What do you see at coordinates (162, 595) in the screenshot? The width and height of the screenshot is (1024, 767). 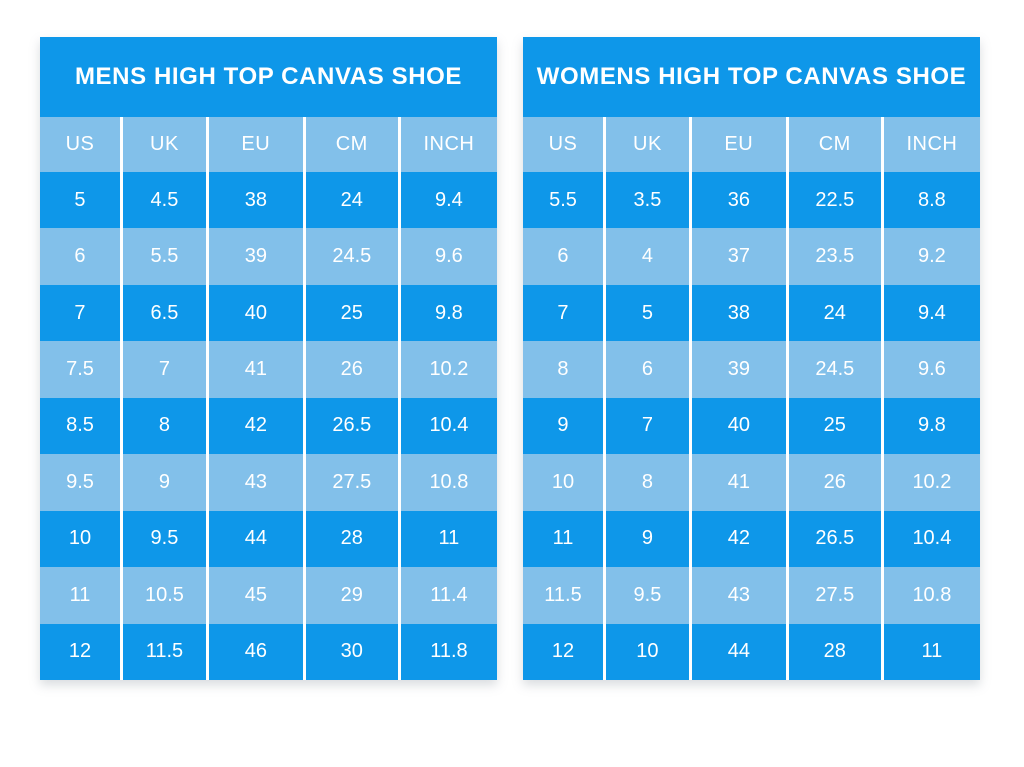 I see `table-cell: 10.5` at bounding box center [162, 595].